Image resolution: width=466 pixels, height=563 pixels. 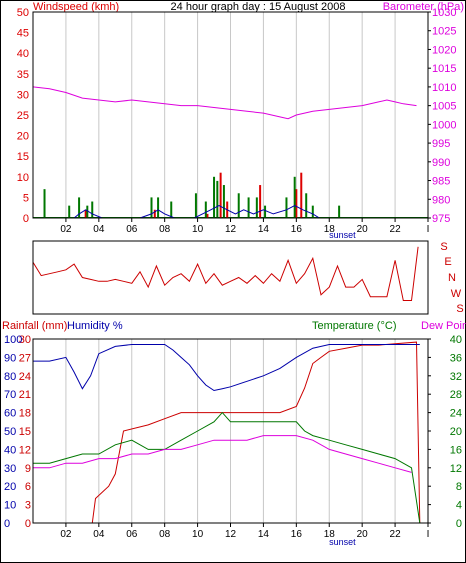 What do you see at coordinates (456, 432) in the screenshot?
I see `temperature-y-tick-label: 20` at bounding box center [456, 432].